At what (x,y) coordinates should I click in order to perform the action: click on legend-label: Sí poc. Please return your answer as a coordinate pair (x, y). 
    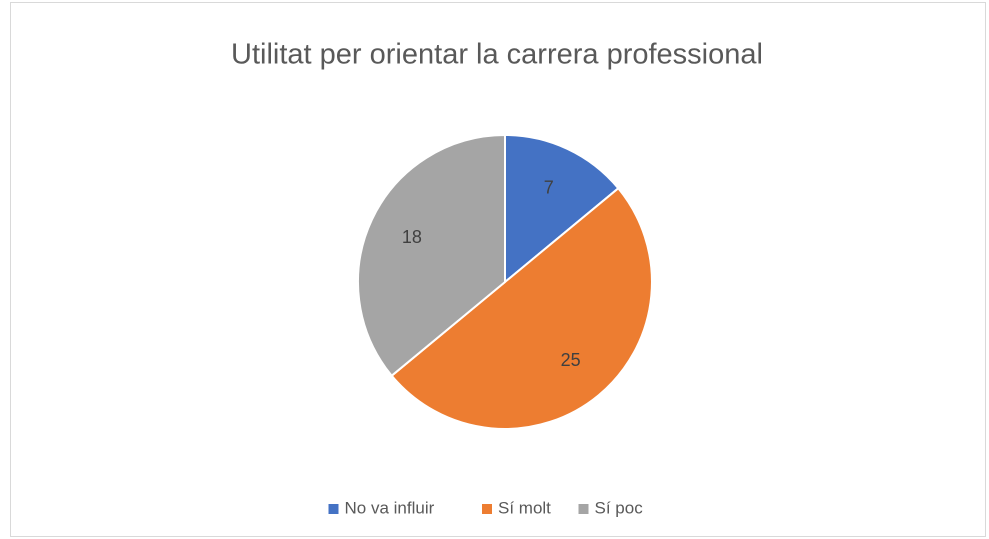
    Looking at the image, I should click on (619, 507).